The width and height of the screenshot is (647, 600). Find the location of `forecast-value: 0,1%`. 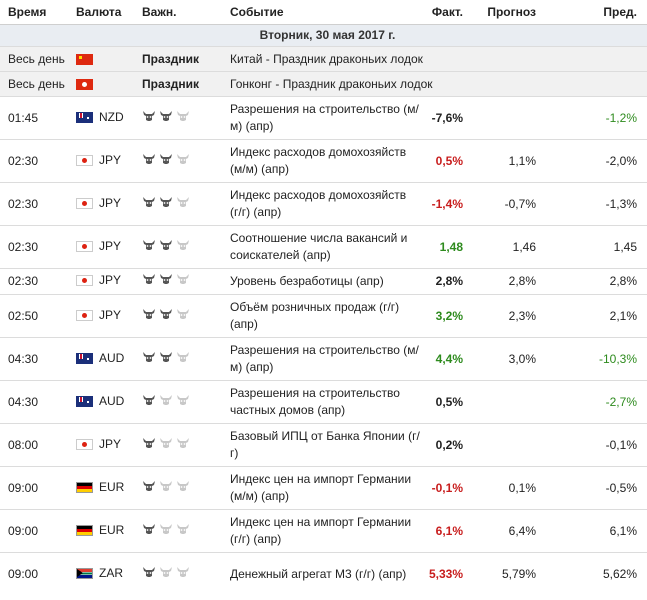

forecast-value: 0,1% is located at coordinates (509, 488).